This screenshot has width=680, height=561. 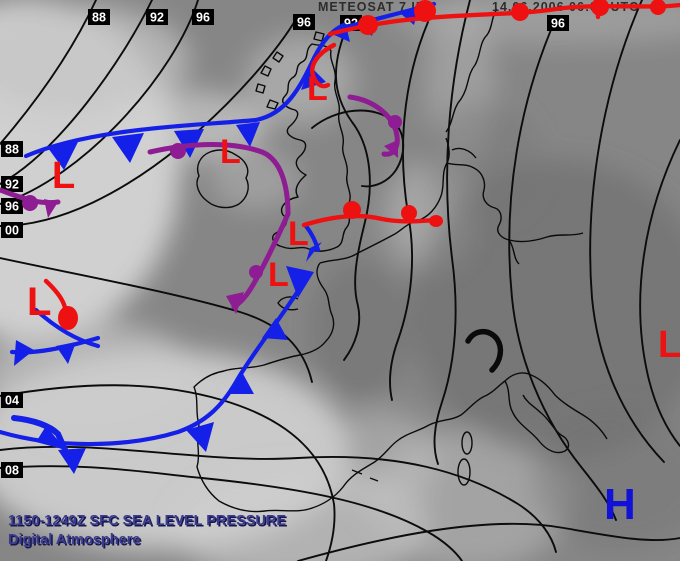 I want to click on low-center-3: L, so click(x=317, y=89).